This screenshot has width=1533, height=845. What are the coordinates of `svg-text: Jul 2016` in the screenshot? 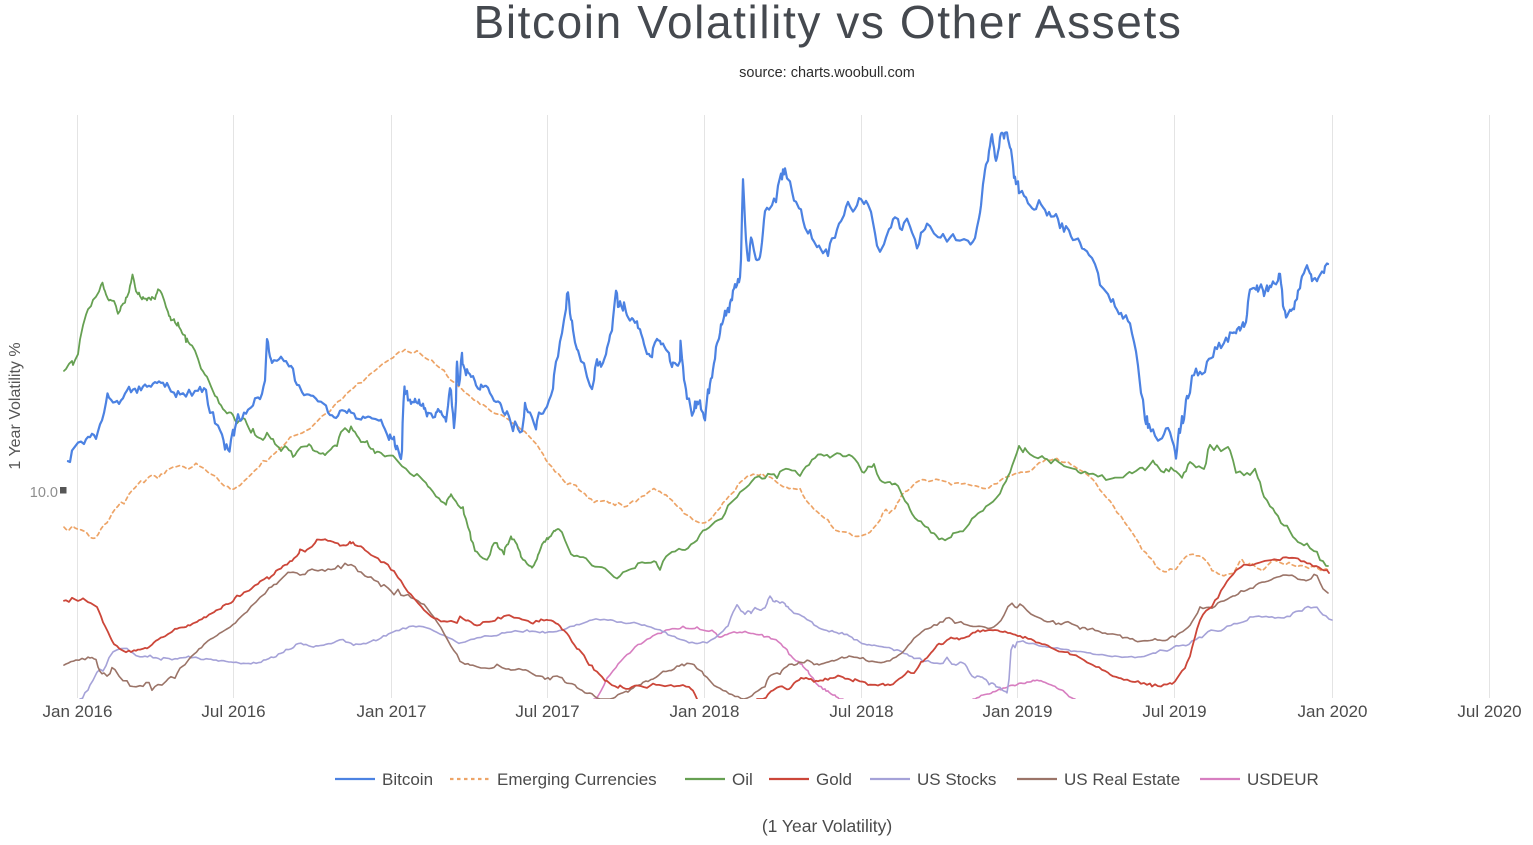 It's located at (233, 711).